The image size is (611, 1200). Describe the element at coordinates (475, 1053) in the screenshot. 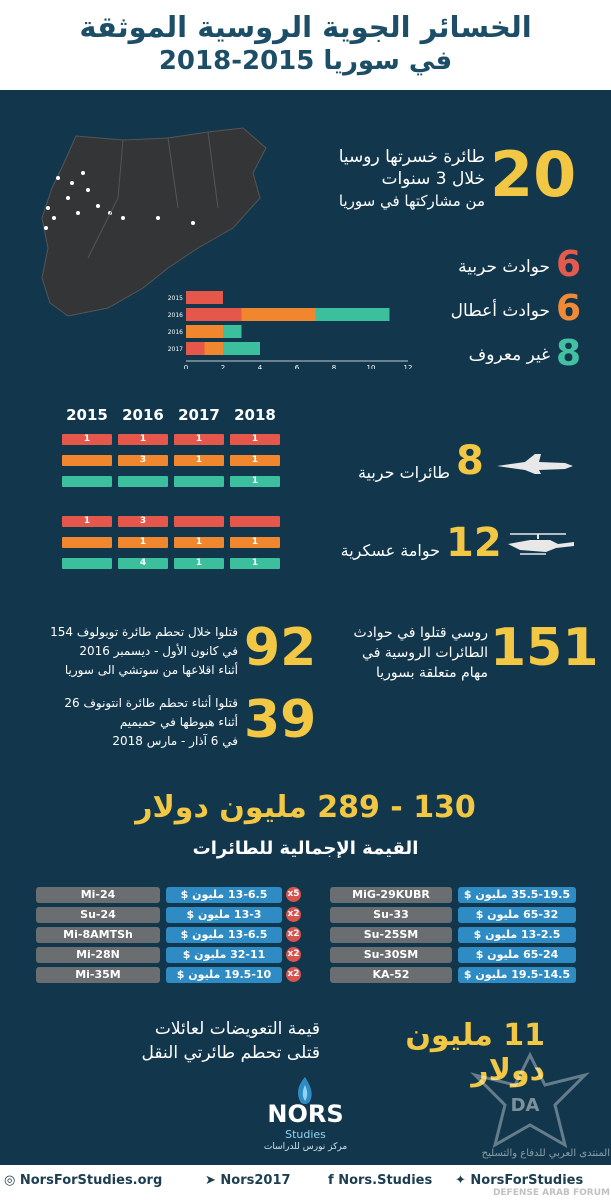

I see `compensation-amount: 11 مليون دولار` at that location.